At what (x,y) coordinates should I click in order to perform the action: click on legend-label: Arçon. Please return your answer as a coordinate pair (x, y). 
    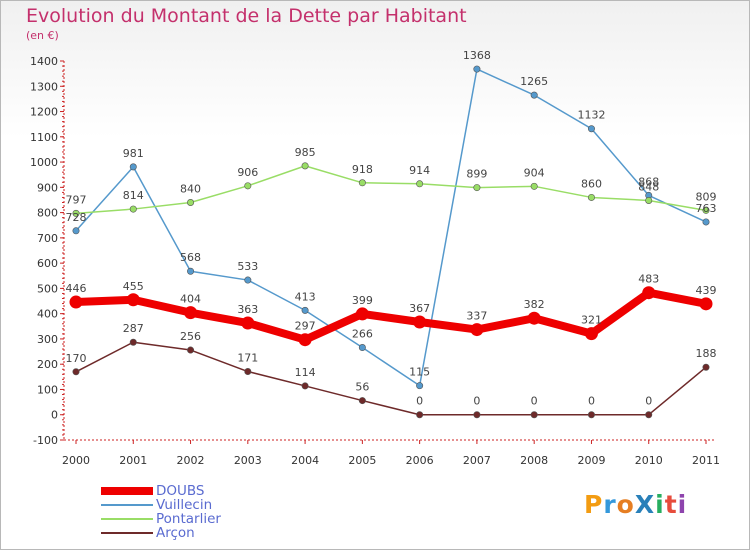
    Looking at the image, I should click on (175, 533).